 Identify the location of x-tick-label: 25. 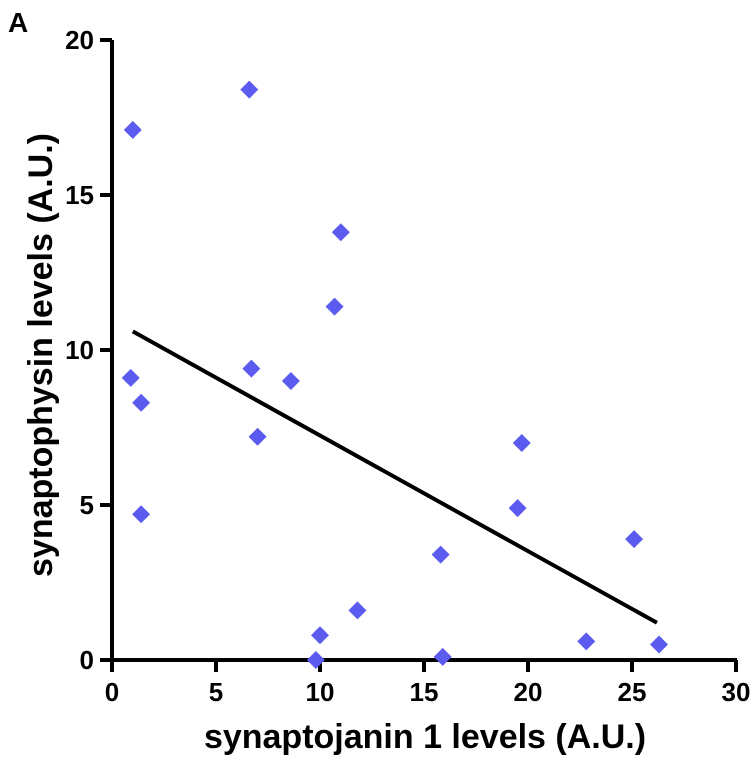
(632, 692).